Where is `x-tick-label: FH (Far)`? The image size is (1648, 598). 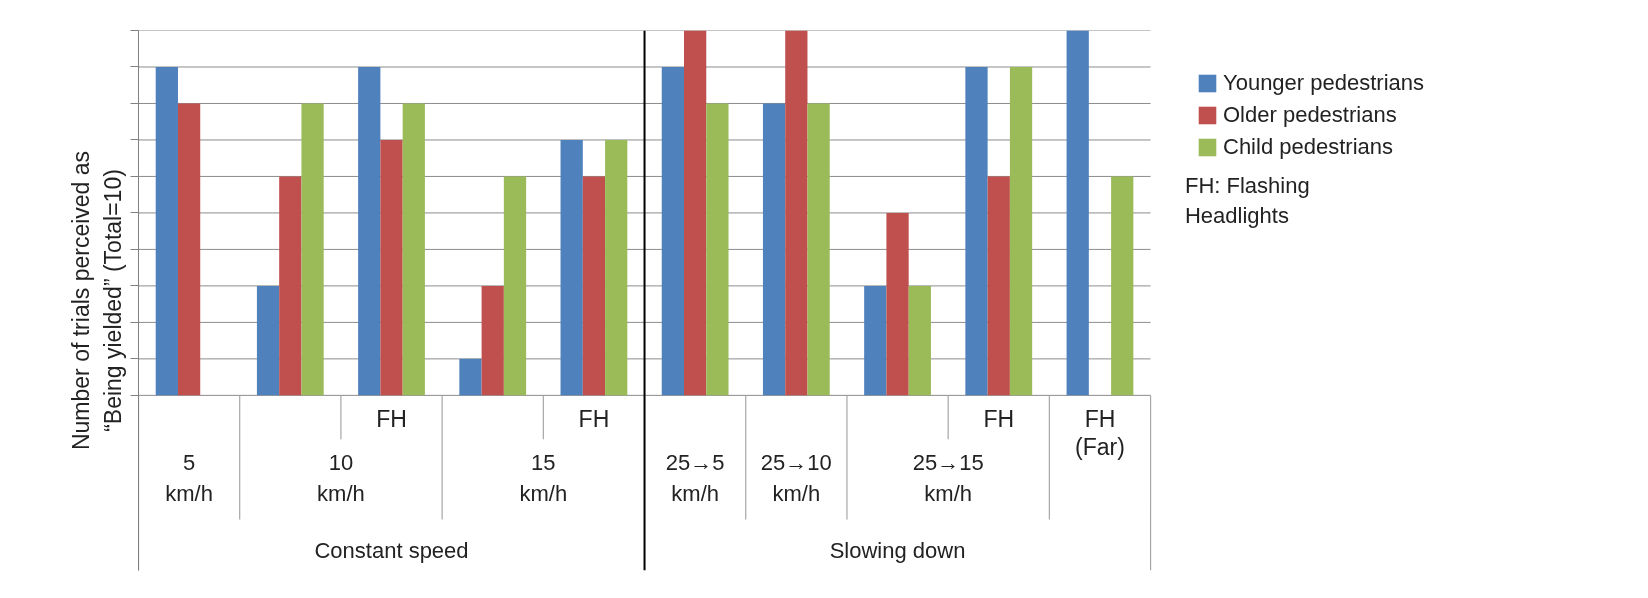
x-tick-label: FH (Far) is located at coordinates (1100, 433).